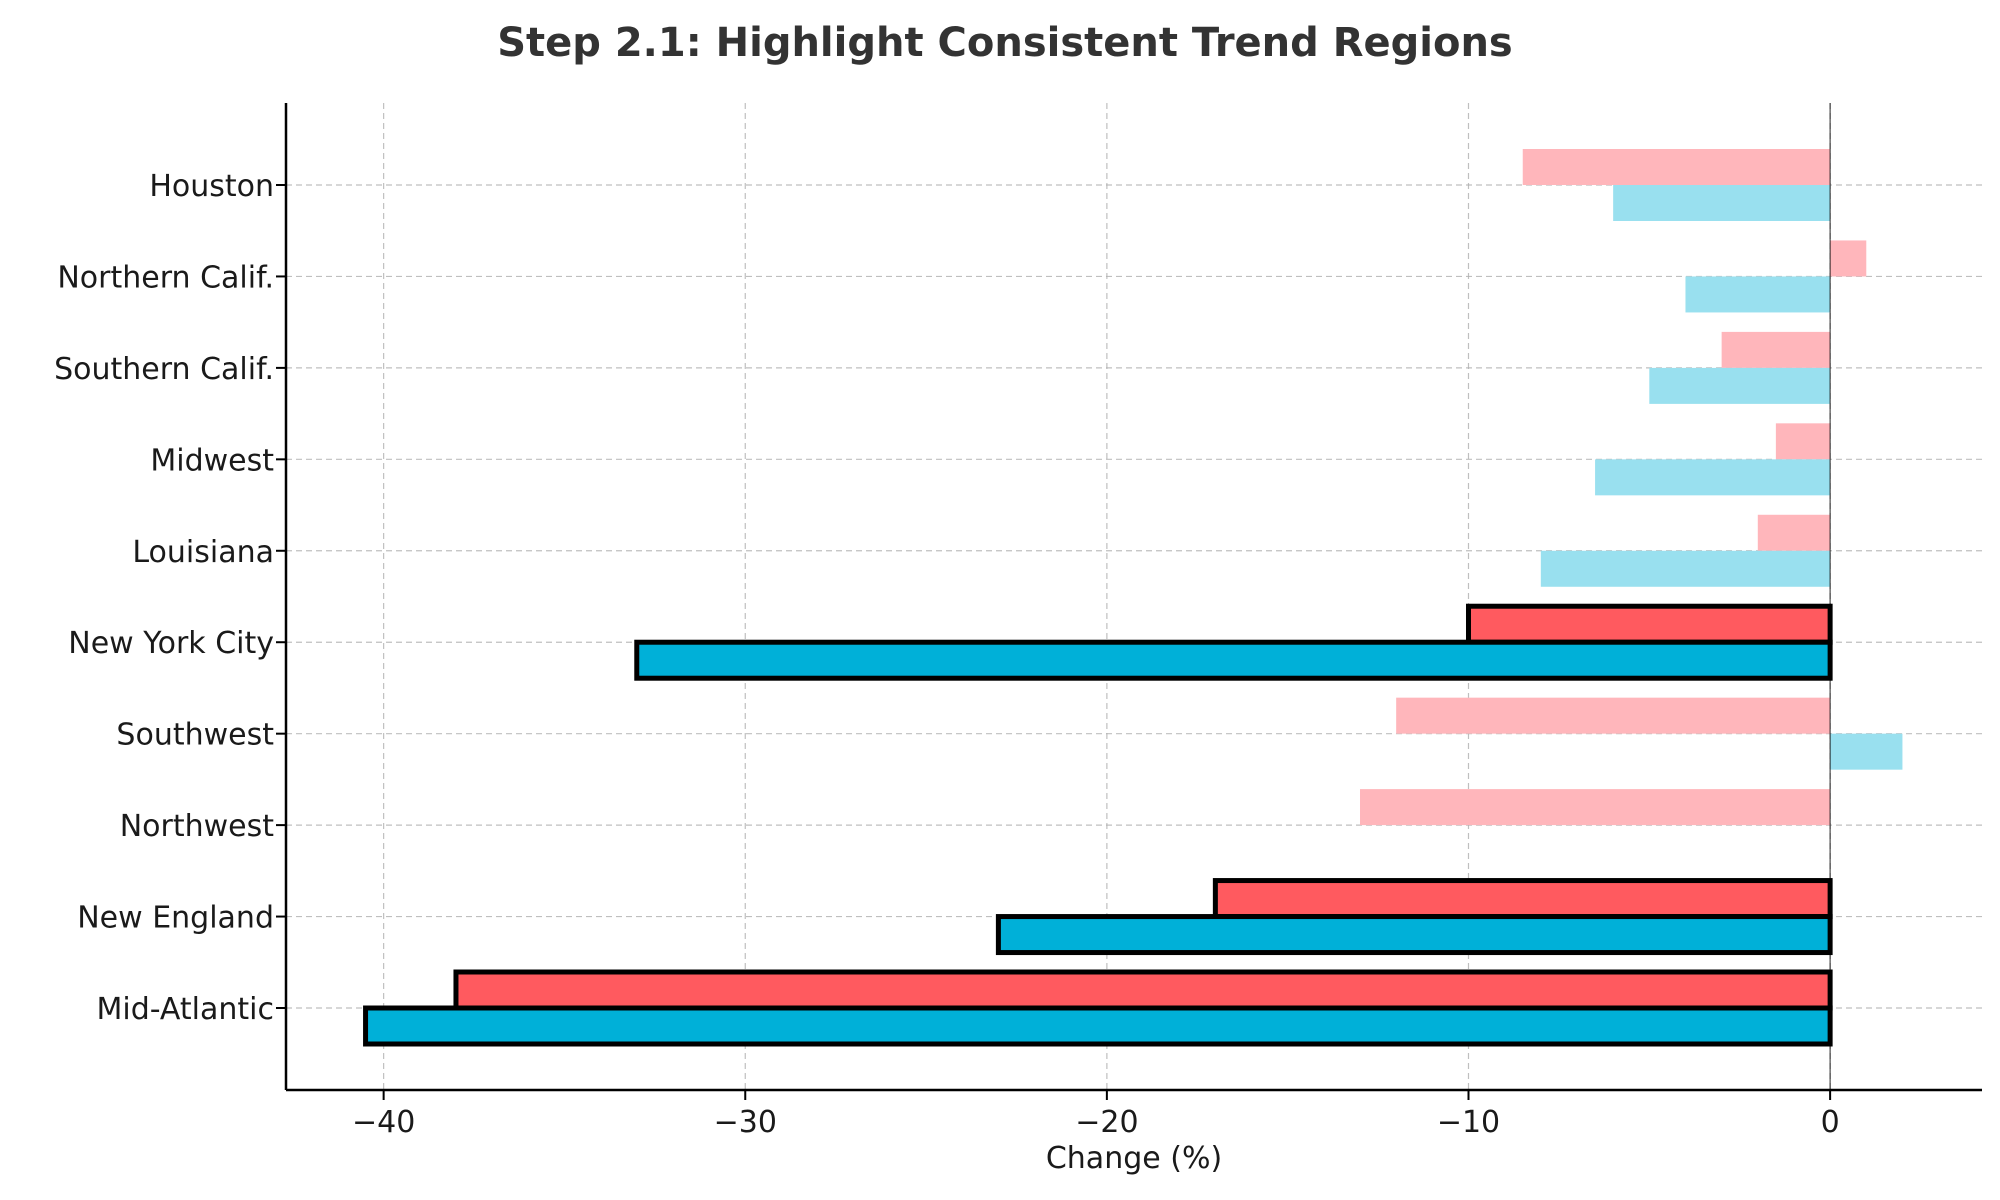 The width and height of the screenshot is (2000, 1200). I want to click on bar-series2-southern-calif, so click(1740, 385).